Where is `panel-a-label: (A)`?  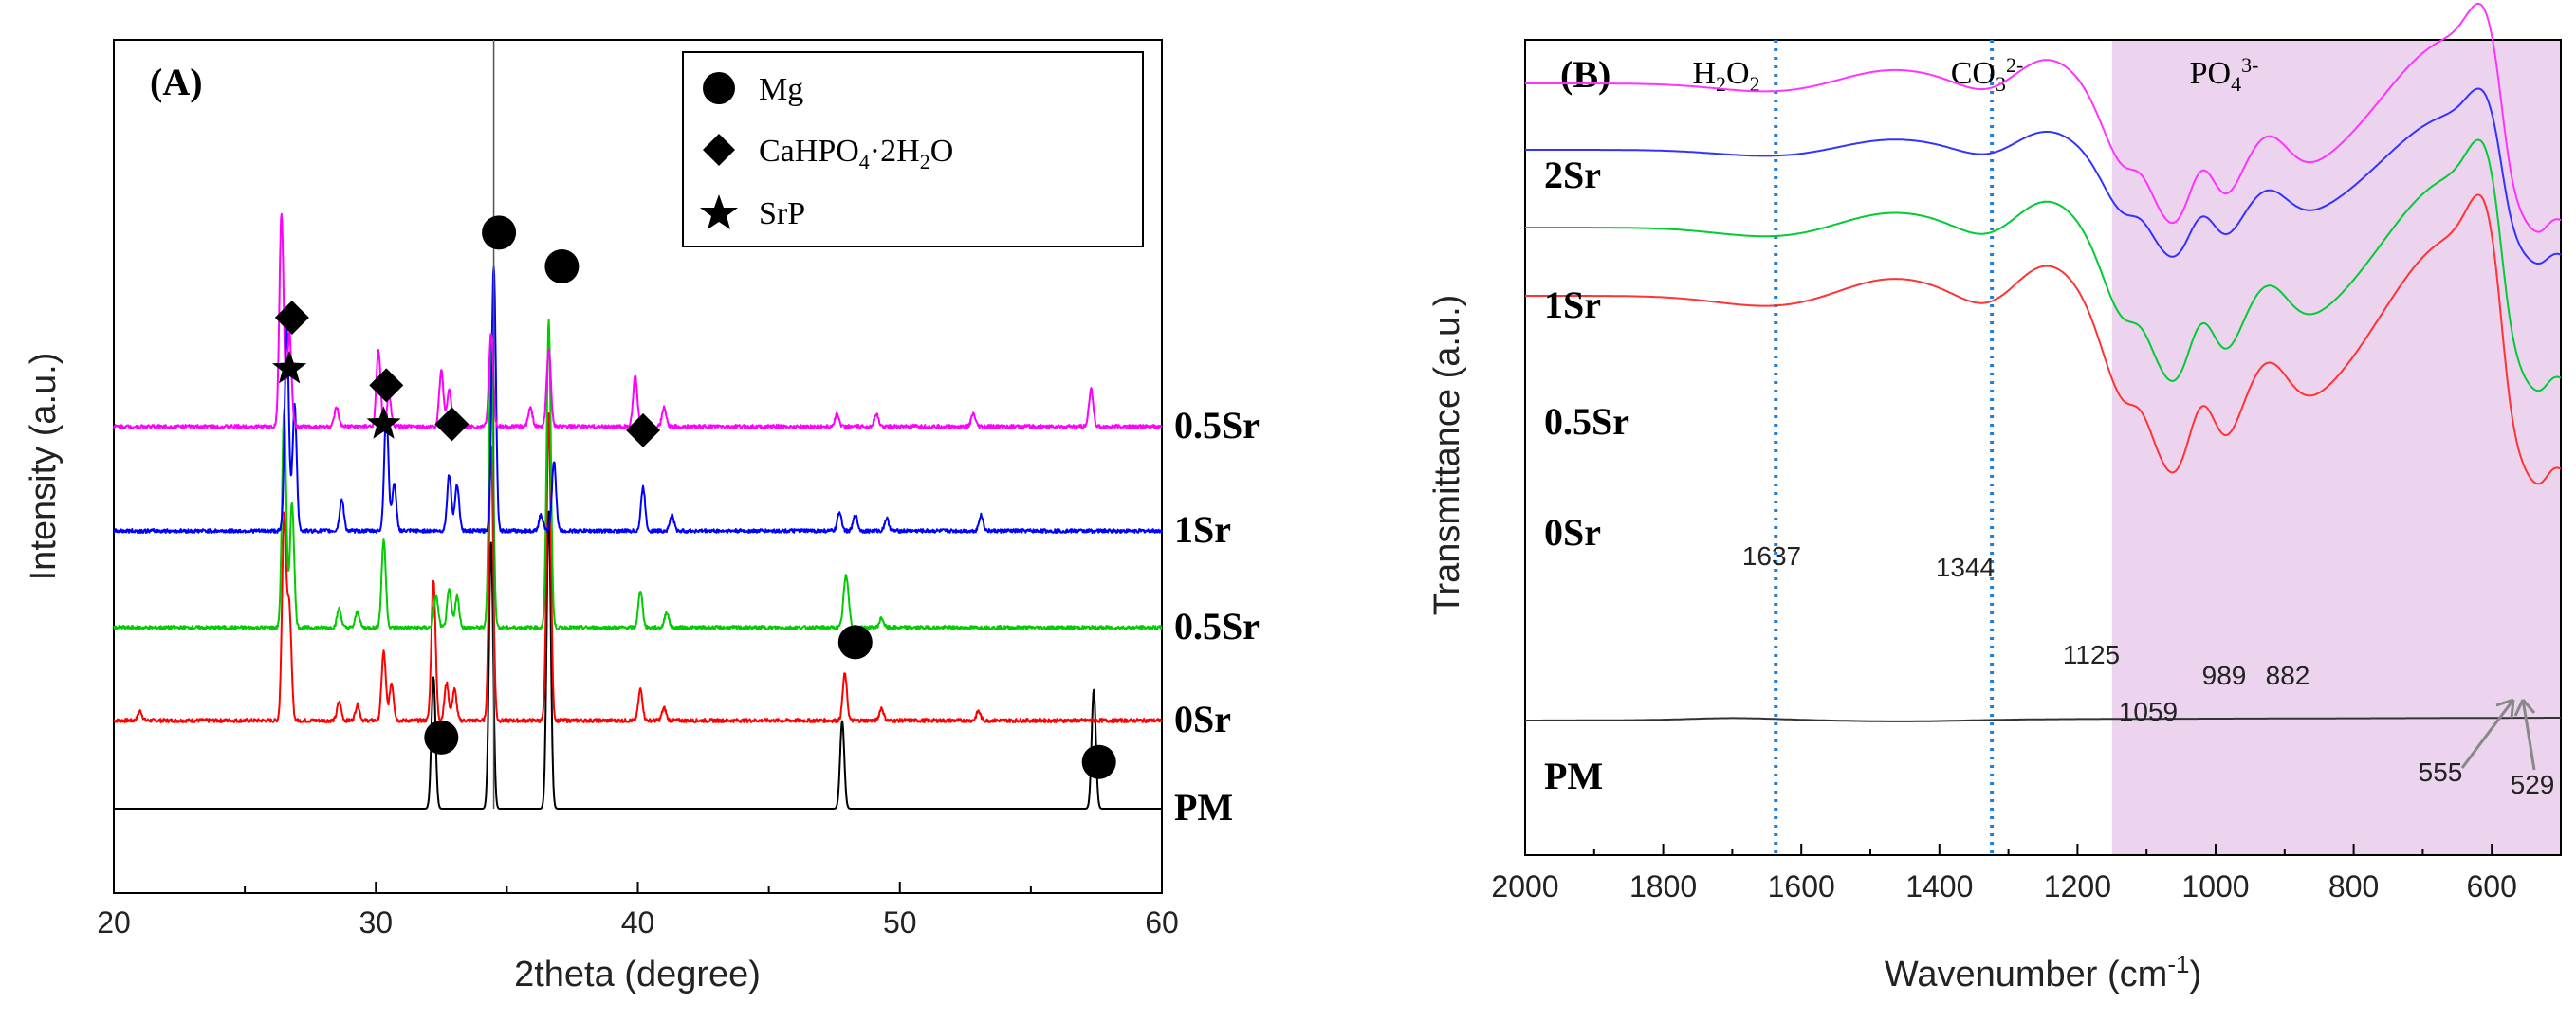
panel-a-label: (A) is located at coordinates (176, 82).